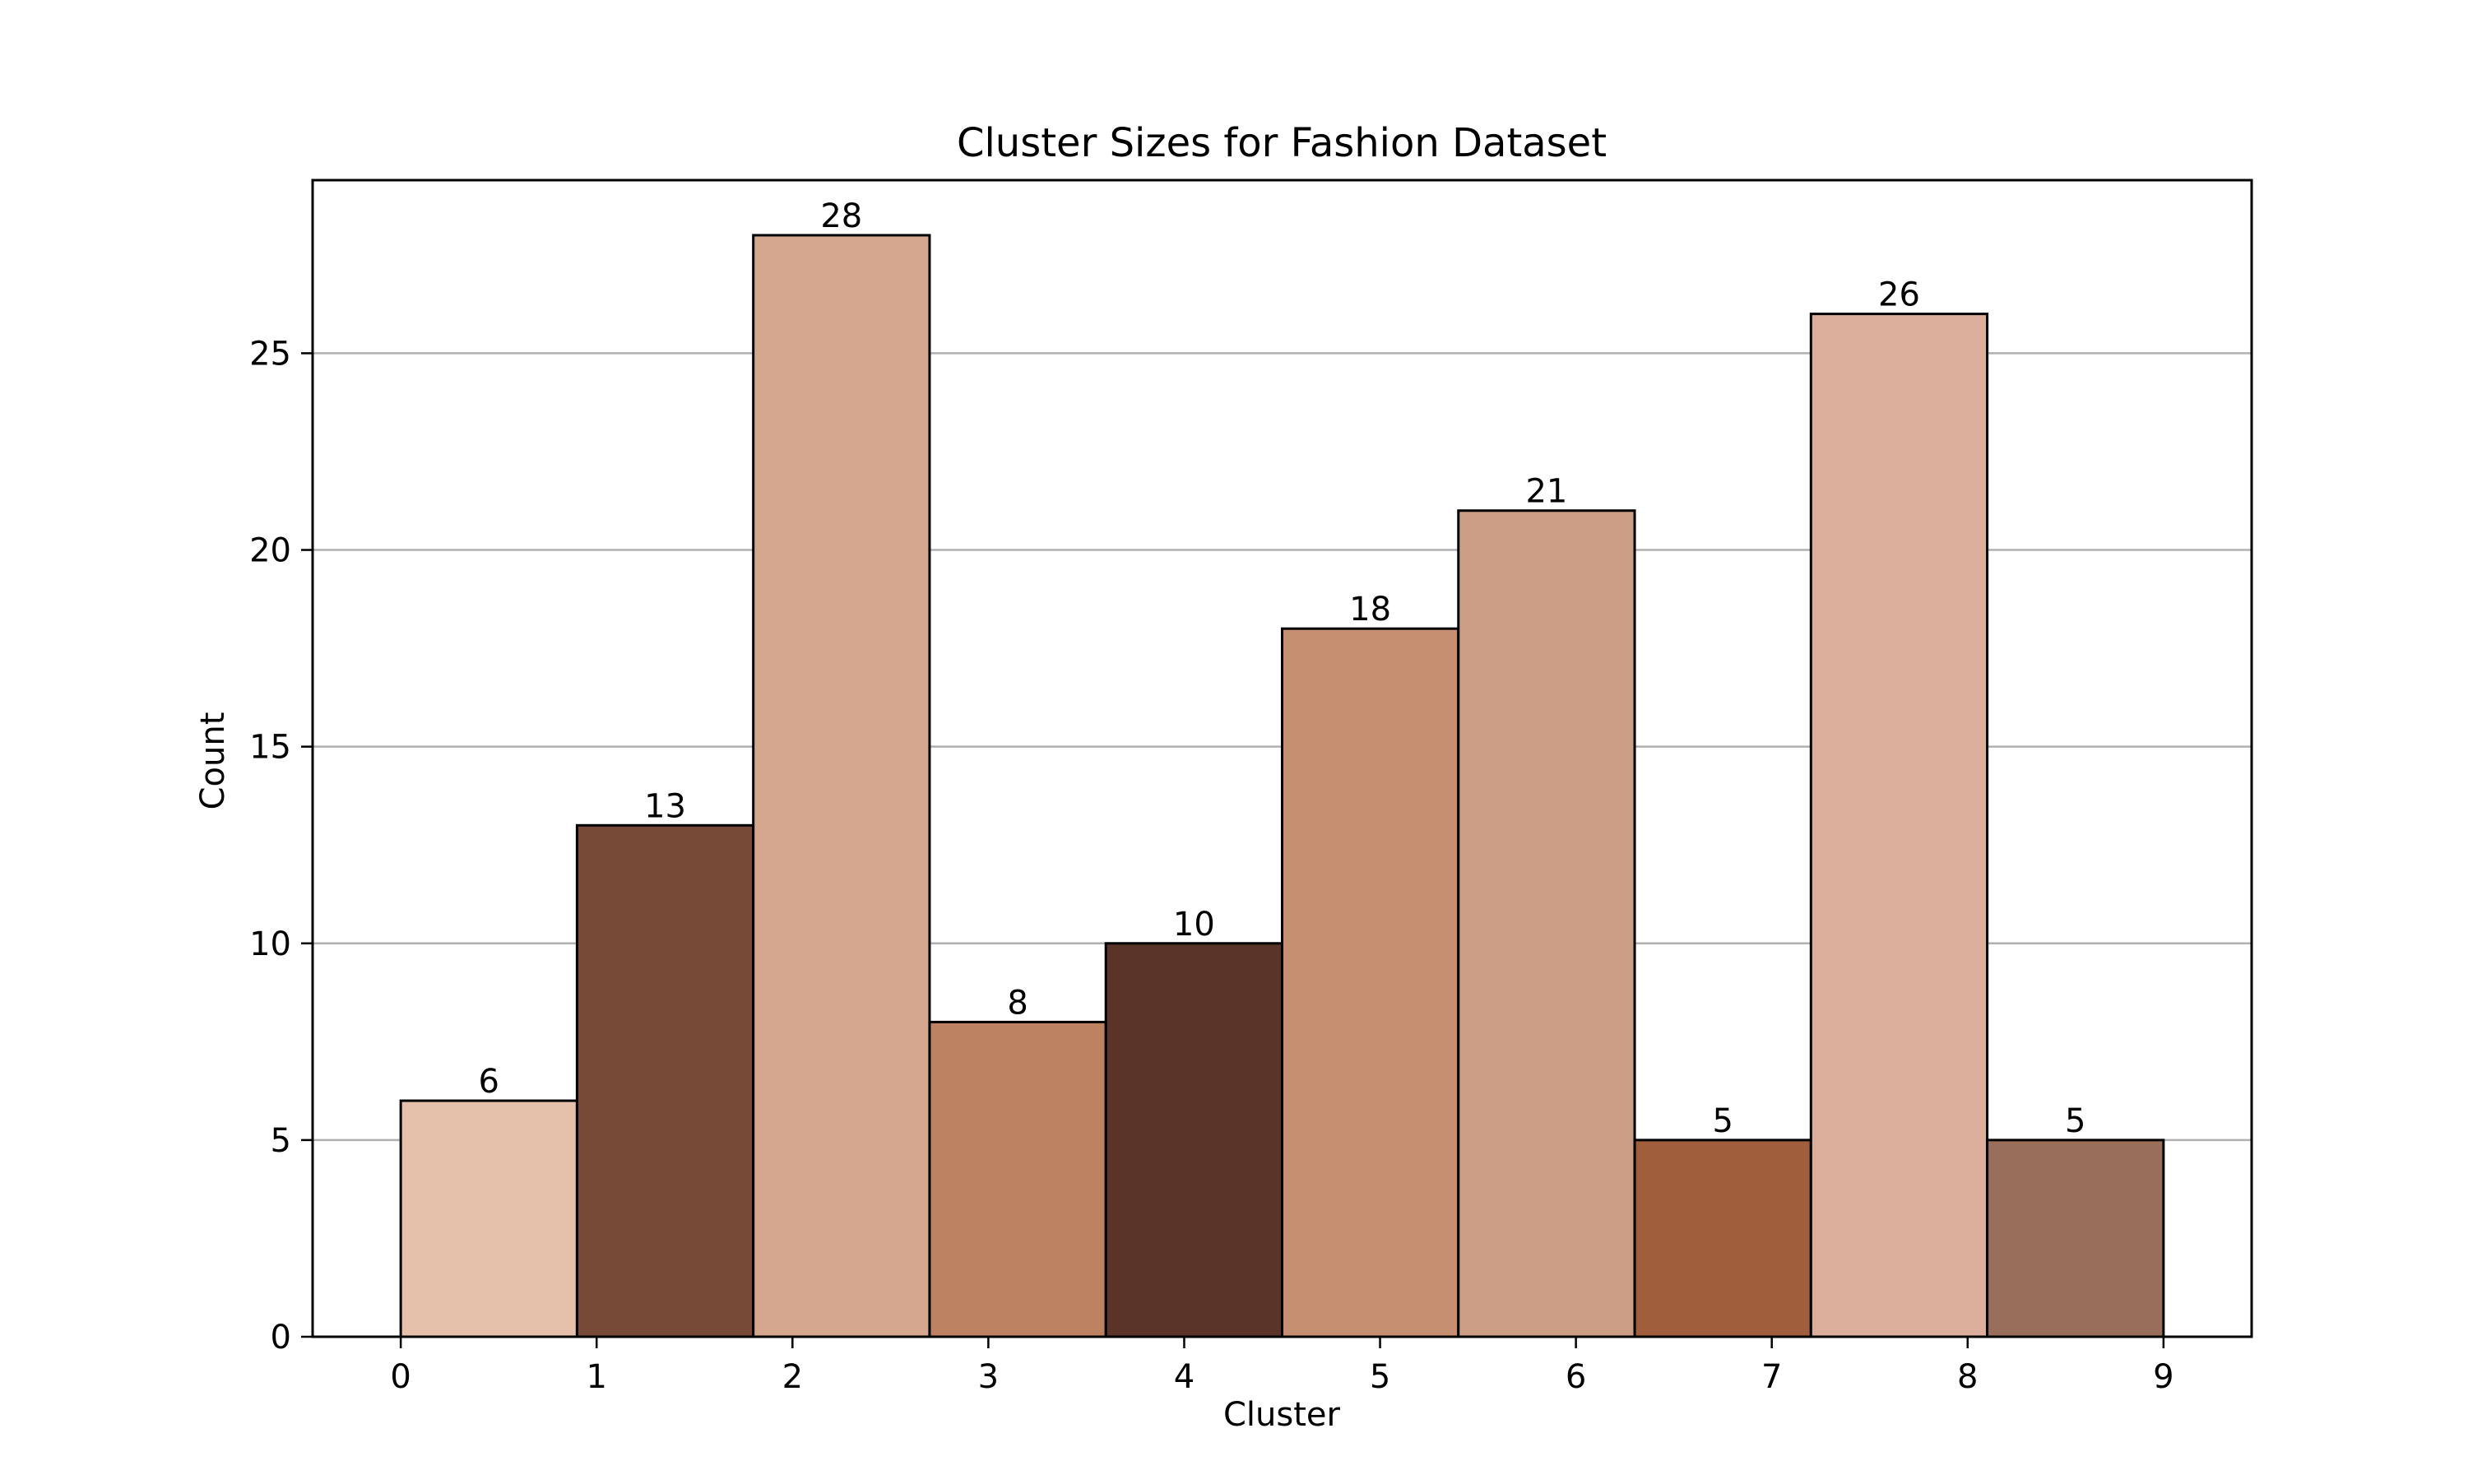  Describe the element at coordinates (792, 1377) in the screenshot. I see `x-tick-label: 2` at that location.